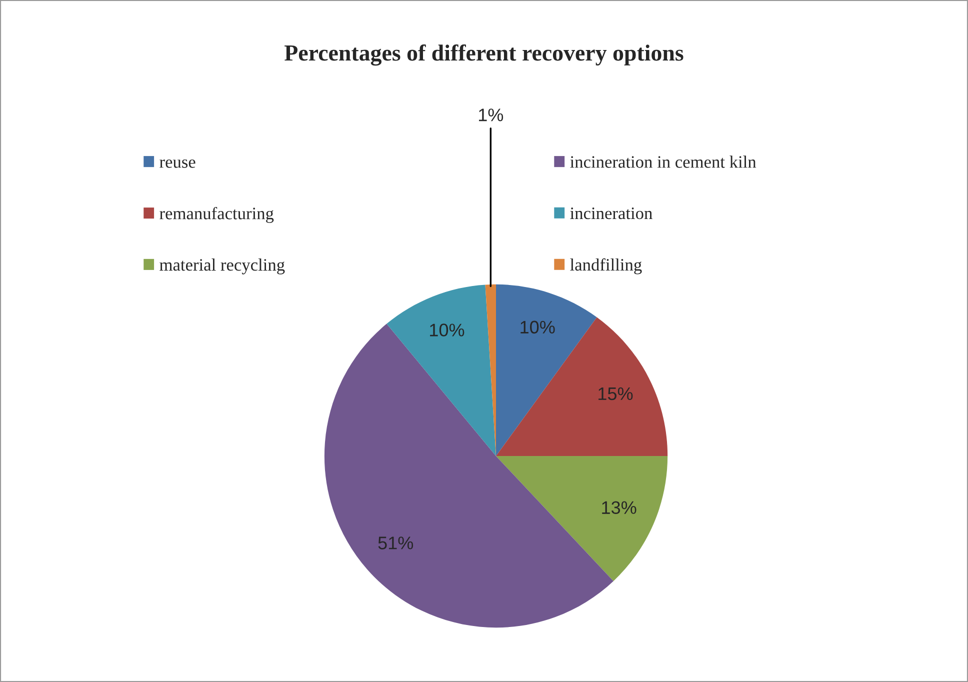  Describe the element at coordinates (178, 163) in the screenshot. I see `legend-label: reuse` at that location.